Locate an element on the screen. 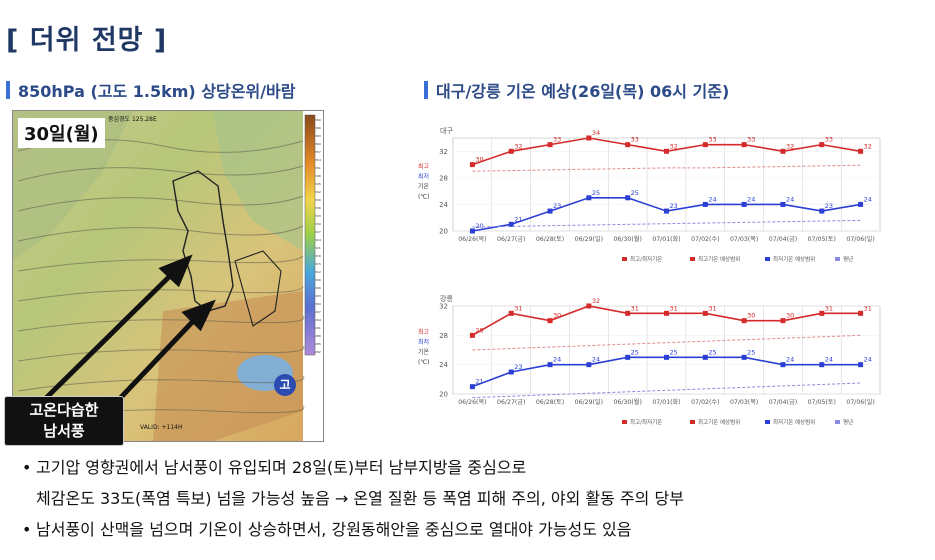  data-label: 21 is located at coordinates (479, 382).